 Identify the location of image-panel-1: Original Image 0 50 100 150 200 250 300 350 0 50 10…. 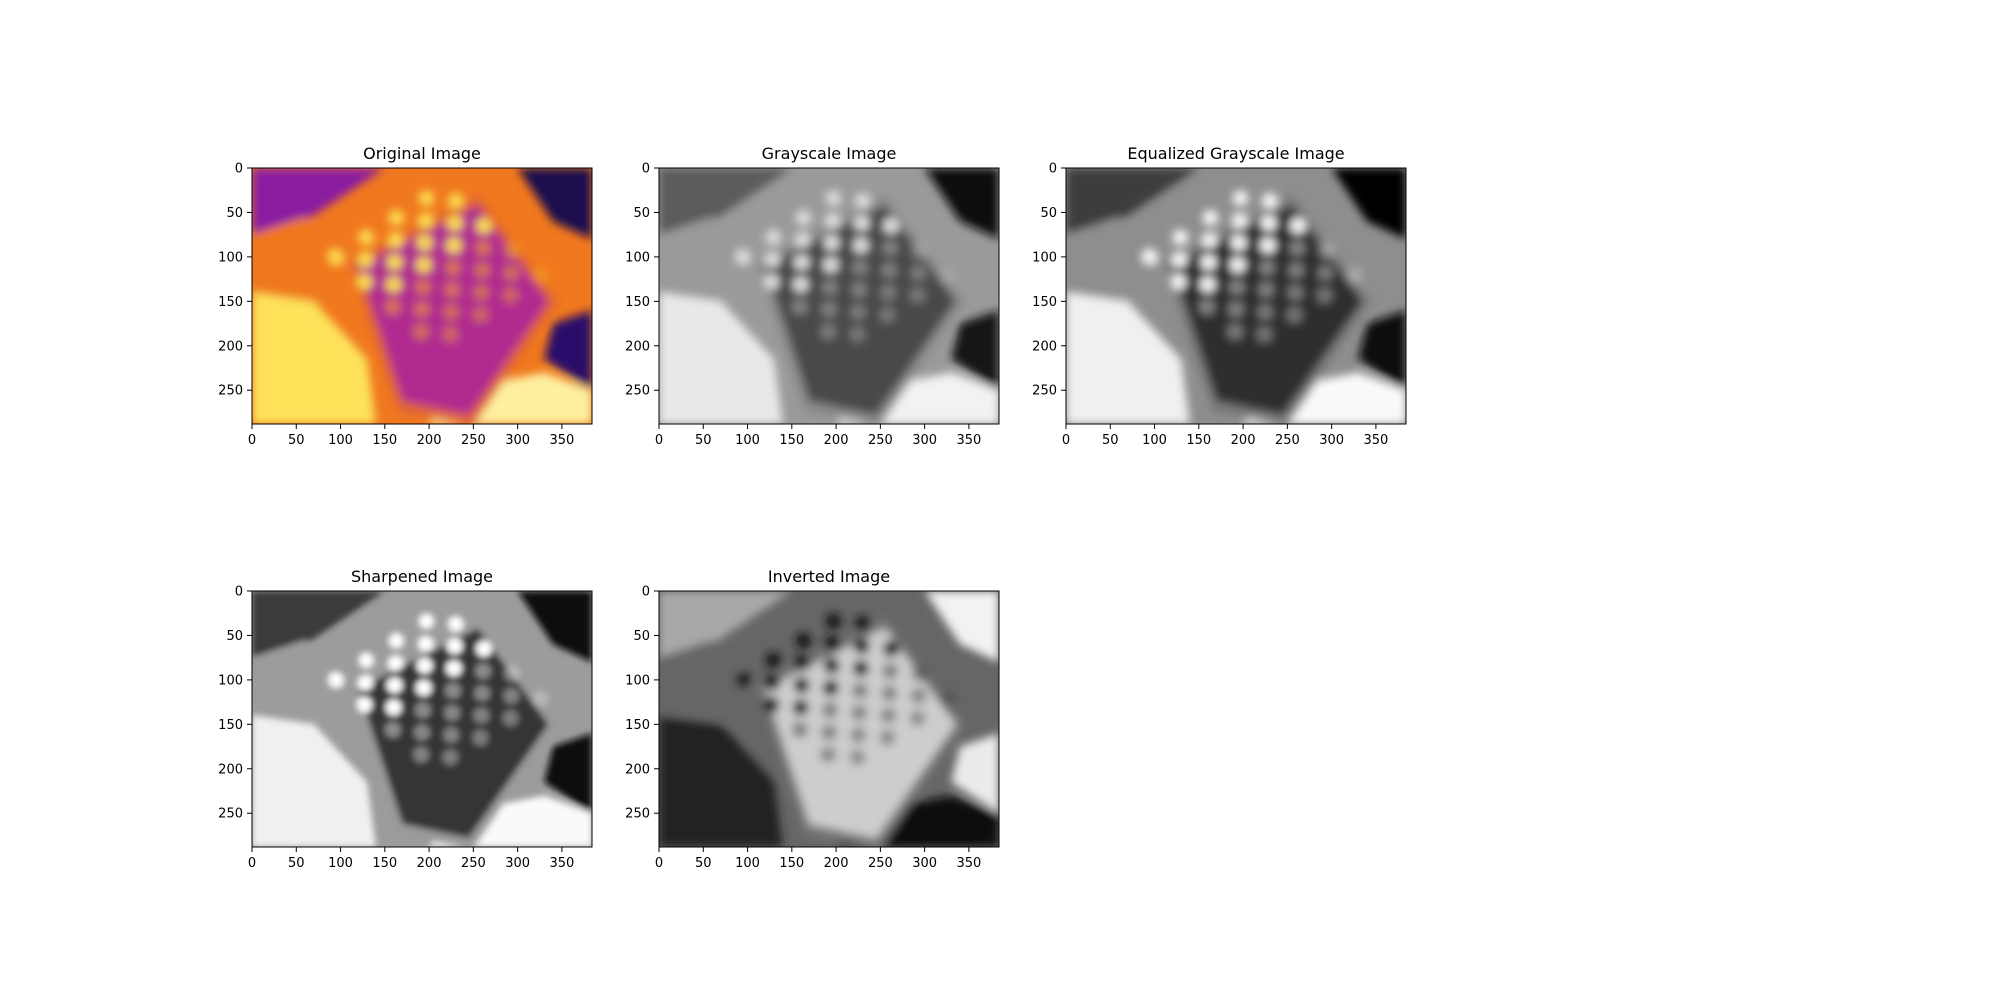
(405, 296).